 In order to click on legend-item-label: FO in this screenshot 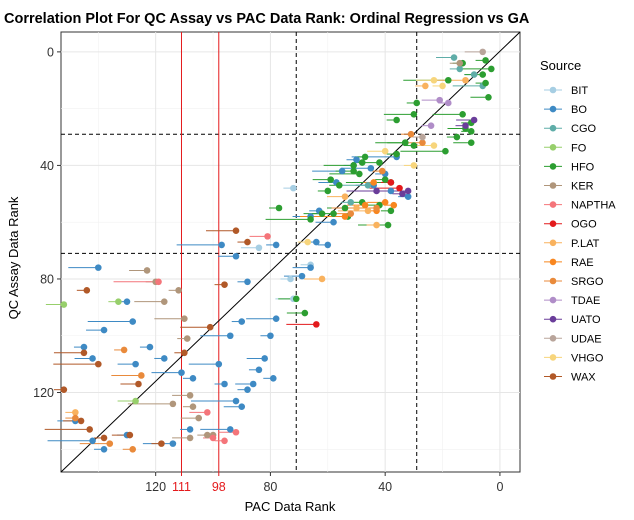, I will do `click(579, 148)`.